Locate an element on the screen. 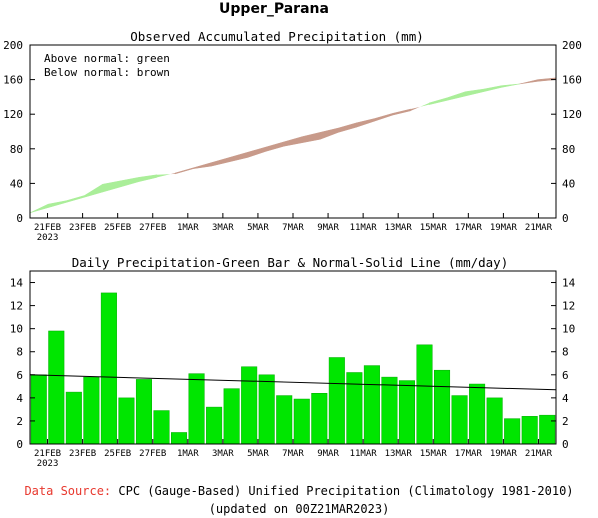 This screenshot has width=598, height=518. daily-y-tick-label-left: 0 is located at coordinates (19, 444).